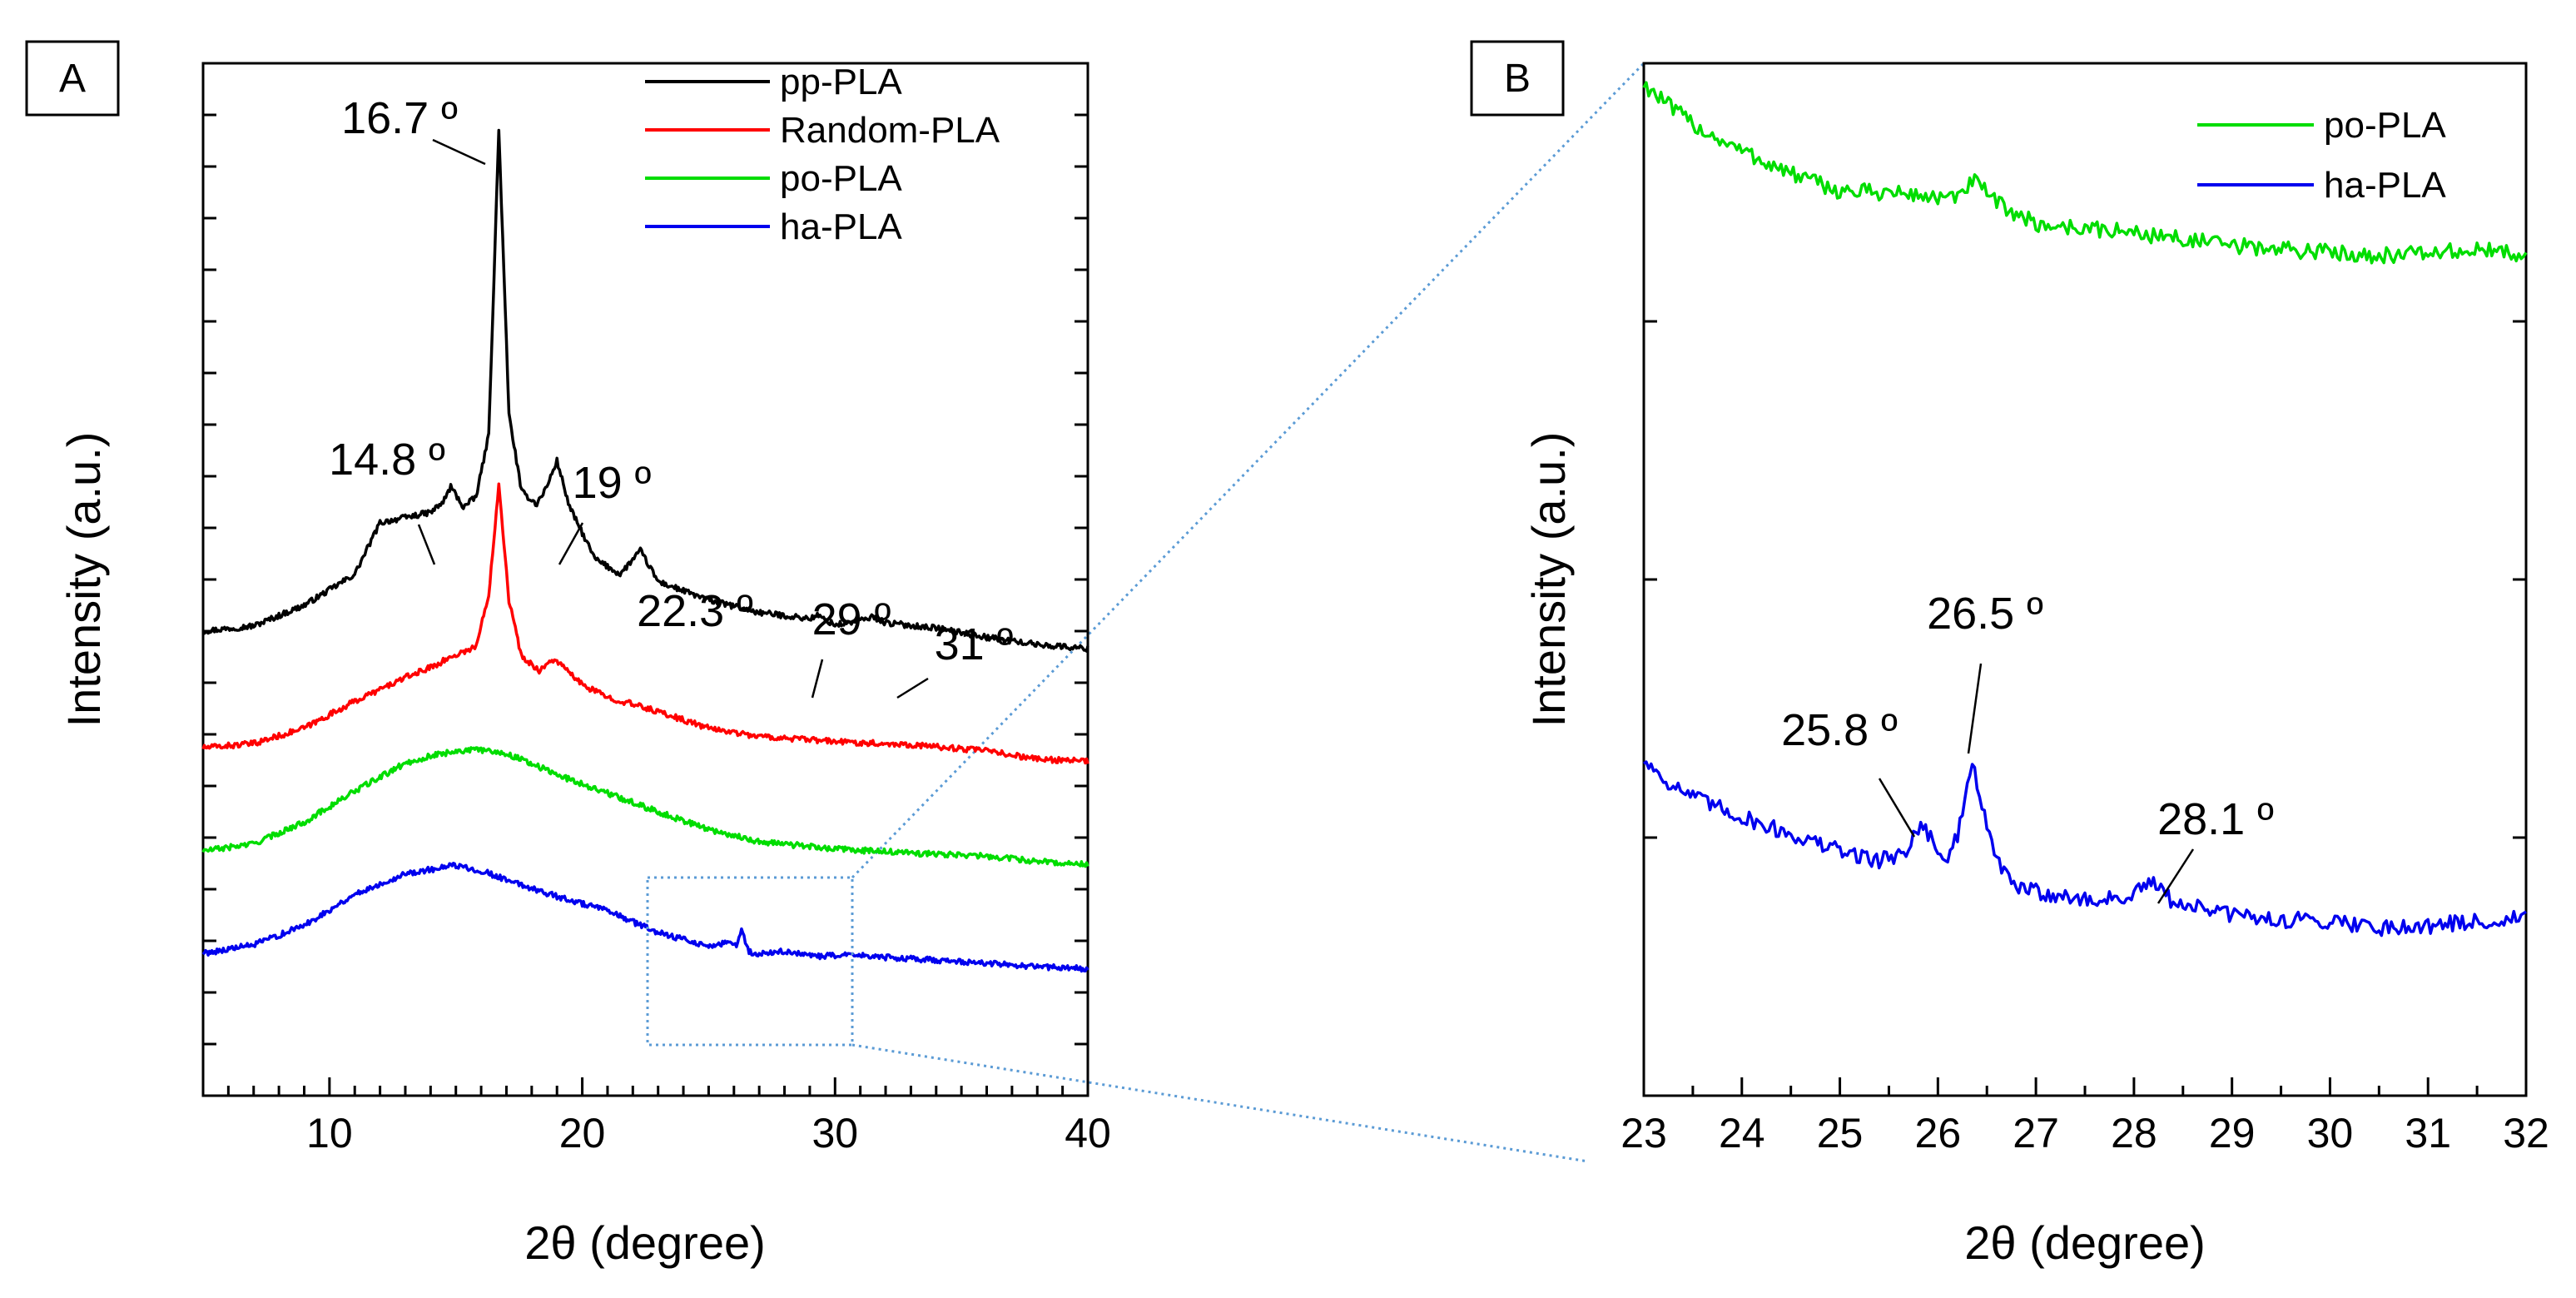 The height and width of the screenshot is (1298, 2576). Describe the element at coordinates (83, 580) in the screenshot. I see `panel-a-y-axis-label: Intensity (a.u.)` at that location.